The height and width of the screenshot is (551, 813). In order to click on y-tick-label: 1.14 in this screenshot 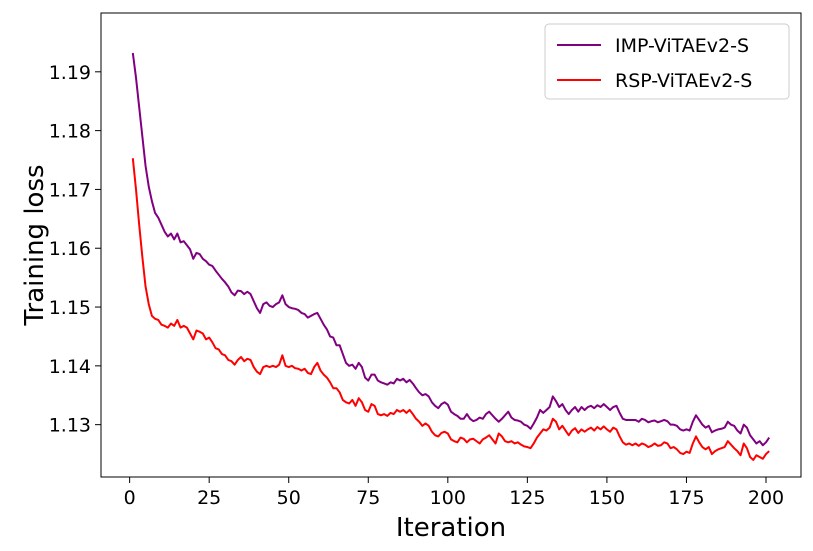, I will do `click(70, 367)`.